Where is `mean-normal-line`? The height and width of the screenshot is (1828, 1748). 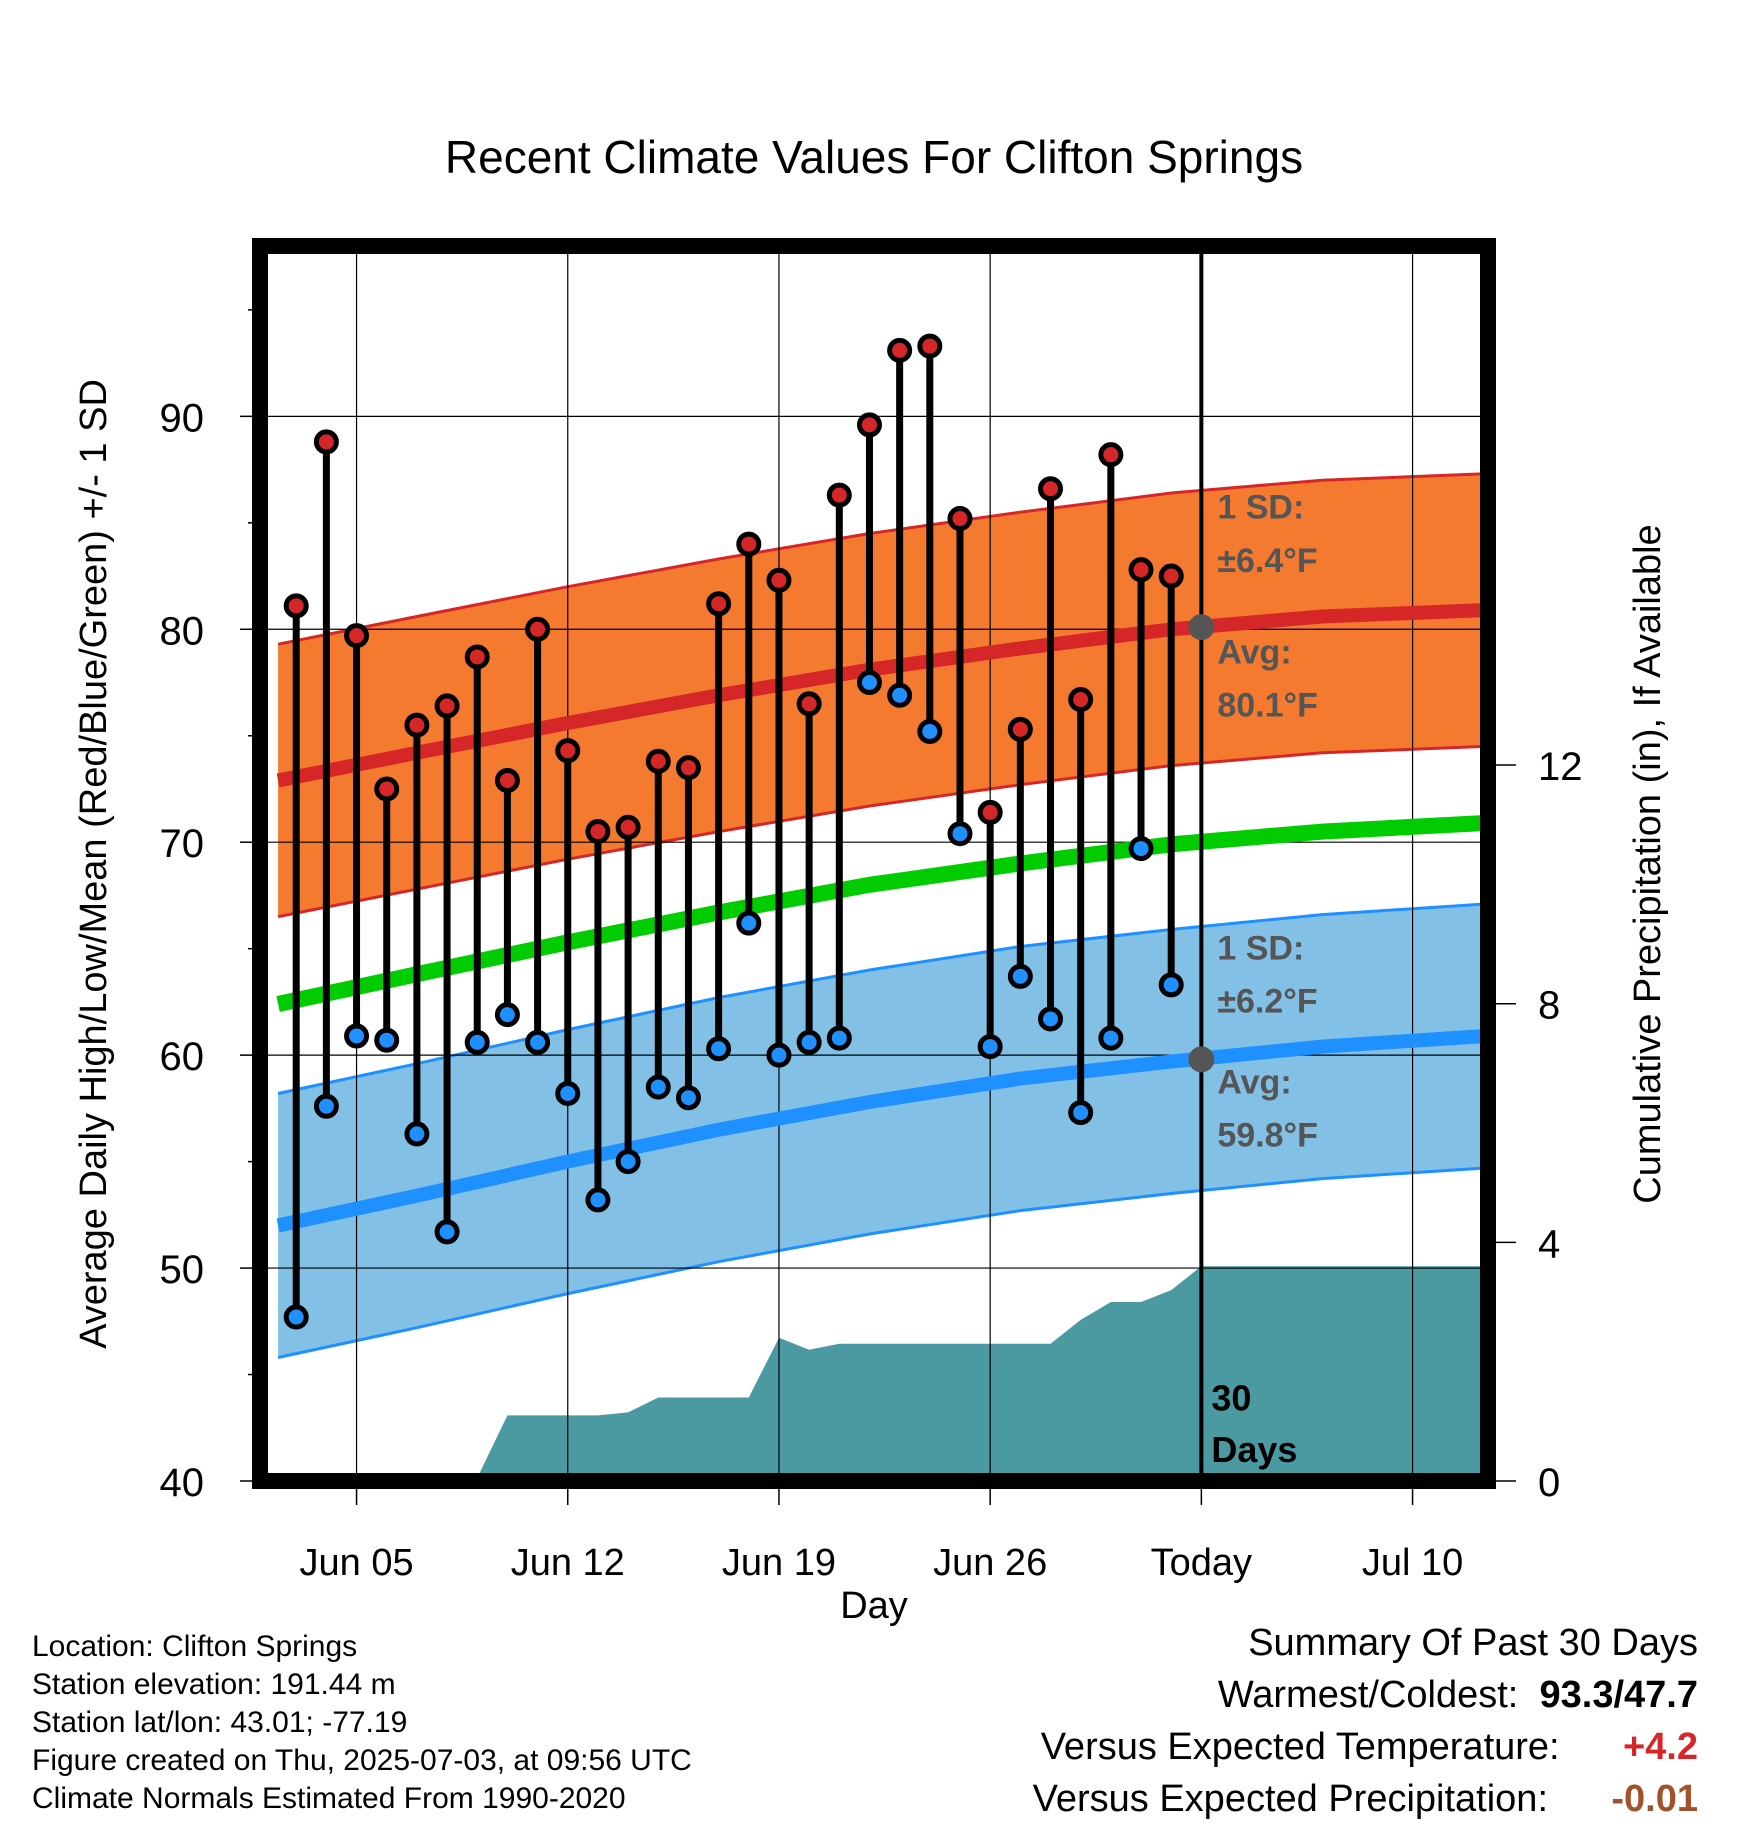 mean-normal-line is located at coordinates (881, 913).